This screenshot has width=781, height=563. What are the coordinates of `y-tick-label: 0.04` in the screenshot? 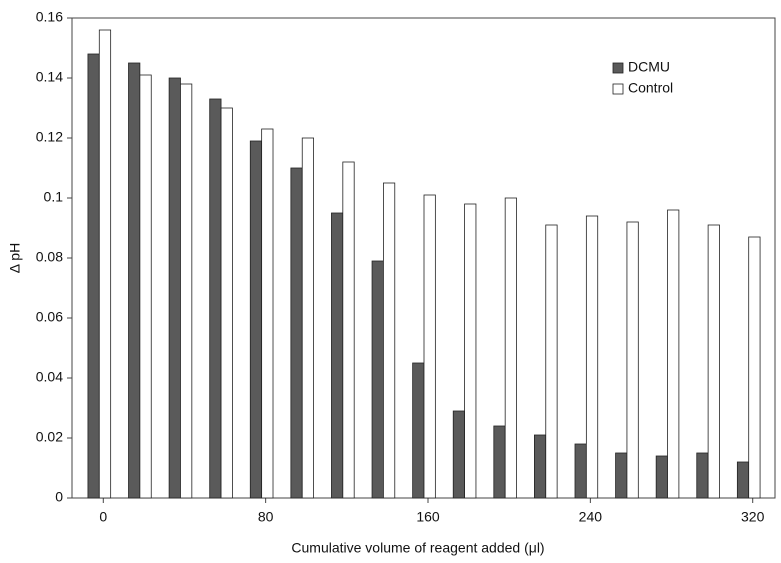 It's located at (49, 377).